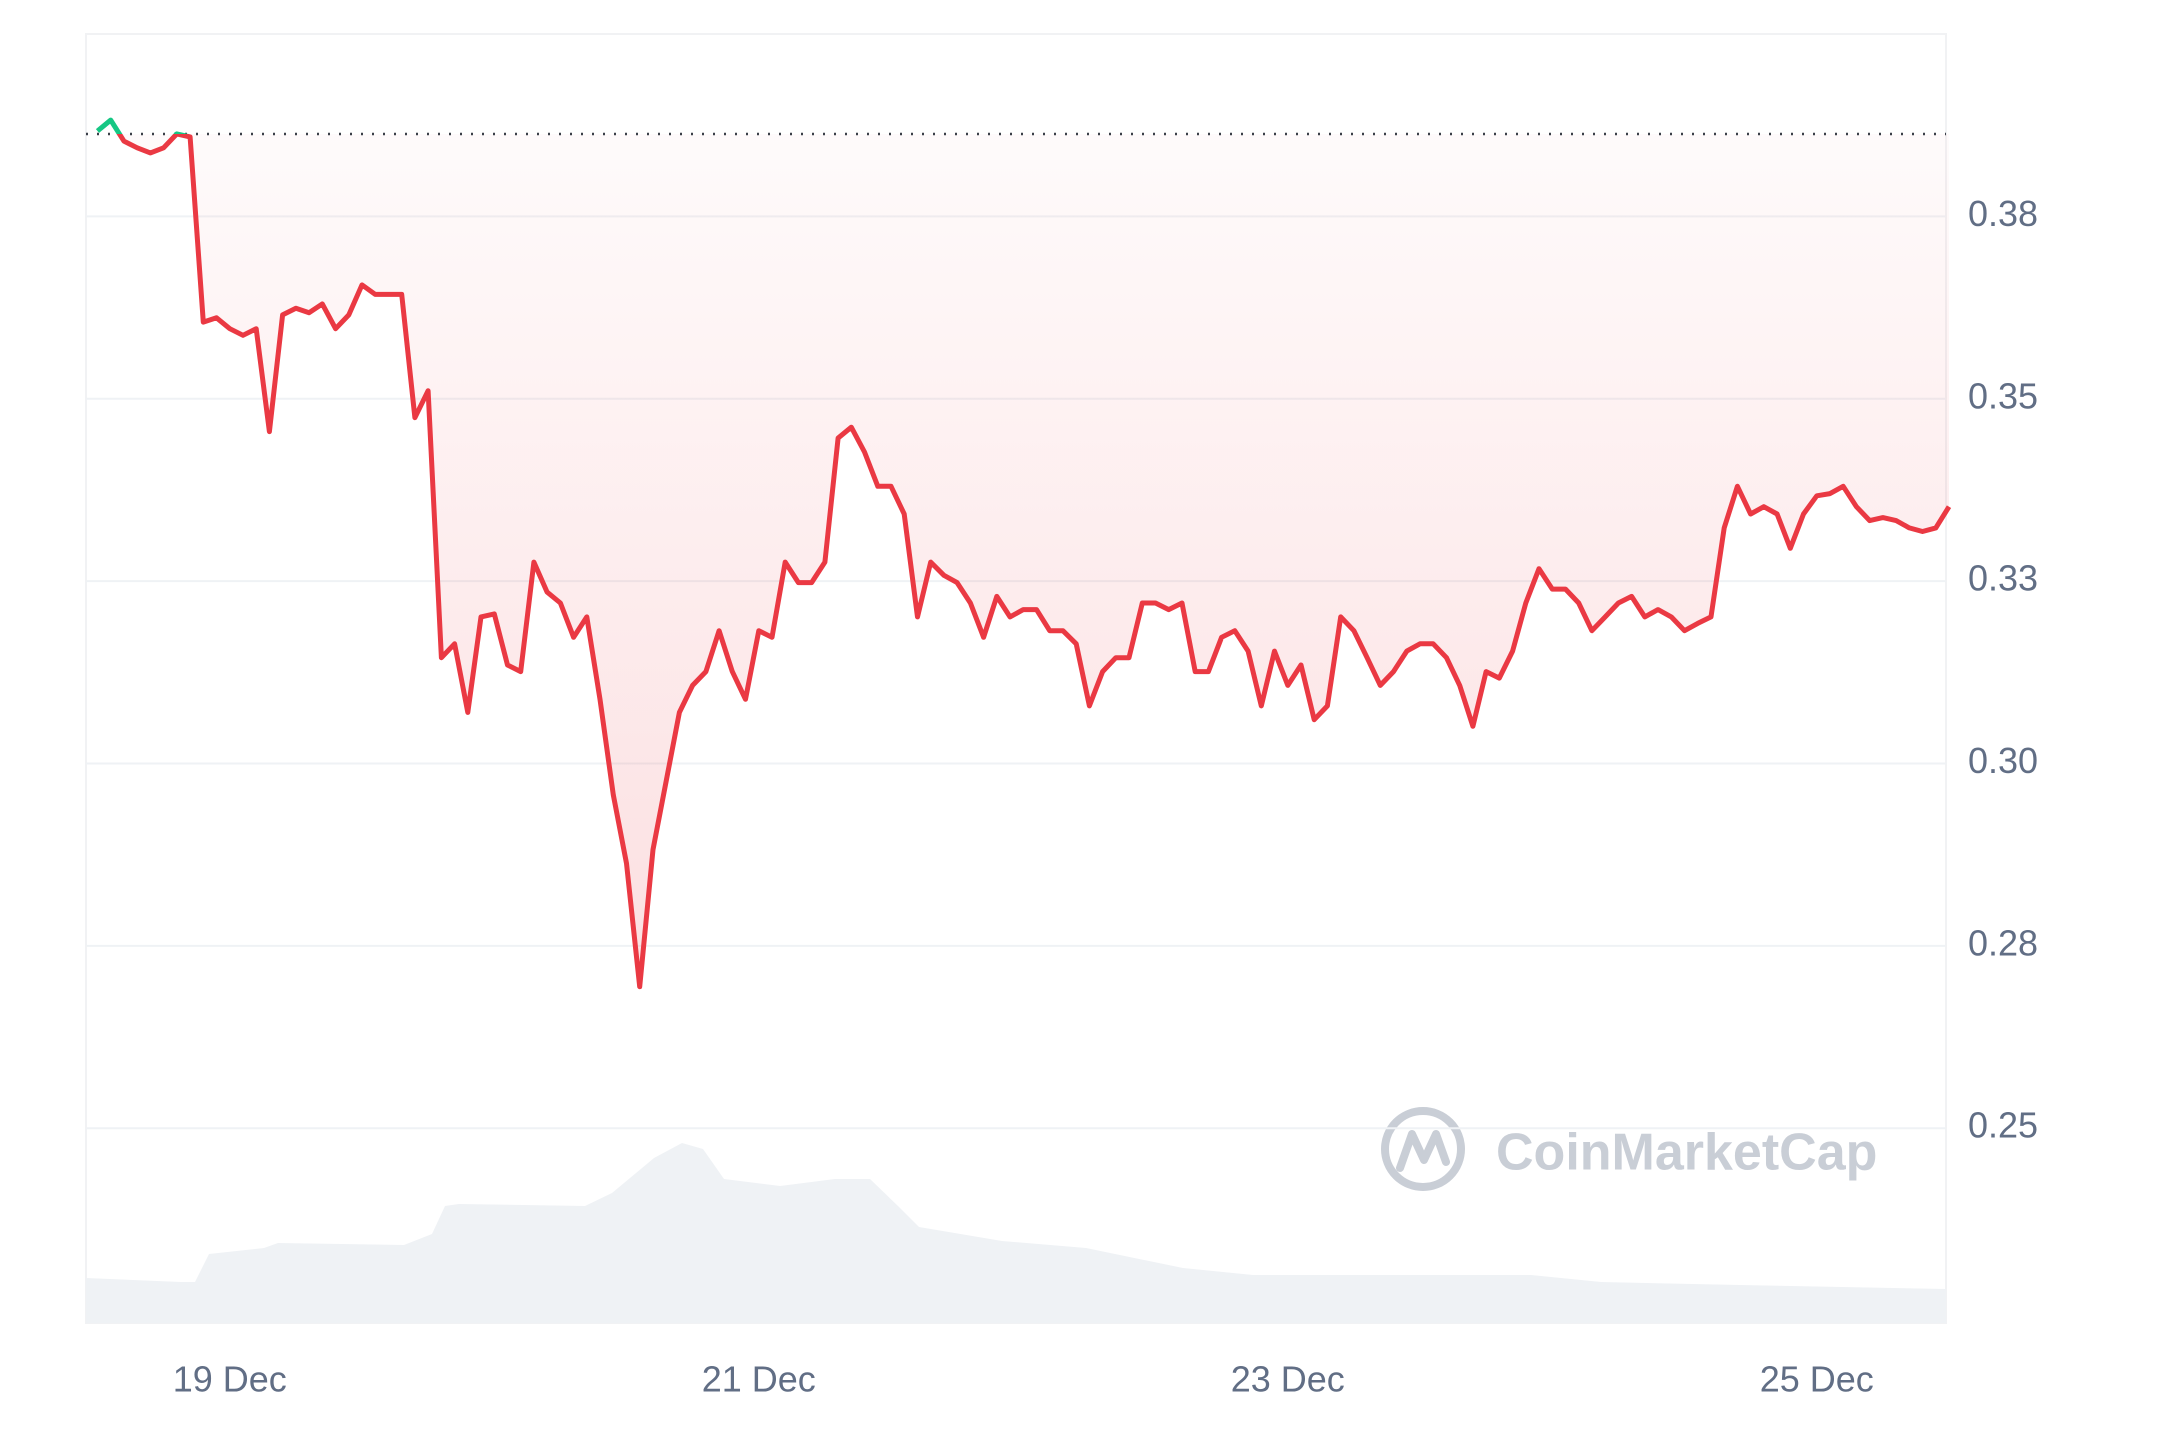  Describe the element at coordinates (2003, 760) in the screenshot. I see `y-tick-label: 0.30` at that location.